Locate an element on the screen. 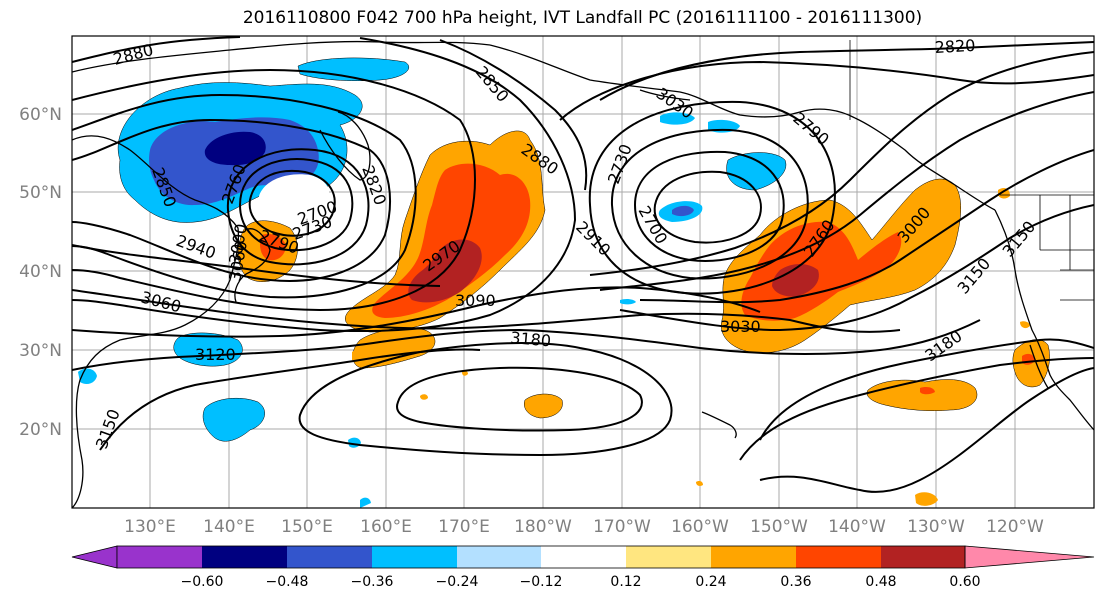  bering-coast is located at coordinates (672, 81).